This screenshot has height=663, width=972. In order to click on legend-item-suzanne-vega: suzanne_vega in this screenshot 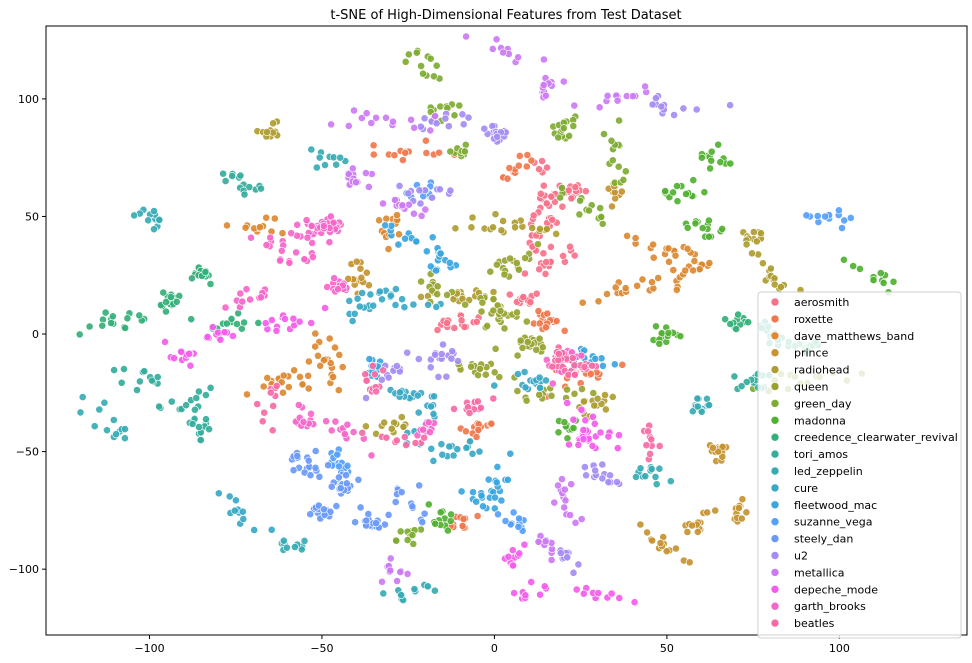, I will do `click(821, 522)`.